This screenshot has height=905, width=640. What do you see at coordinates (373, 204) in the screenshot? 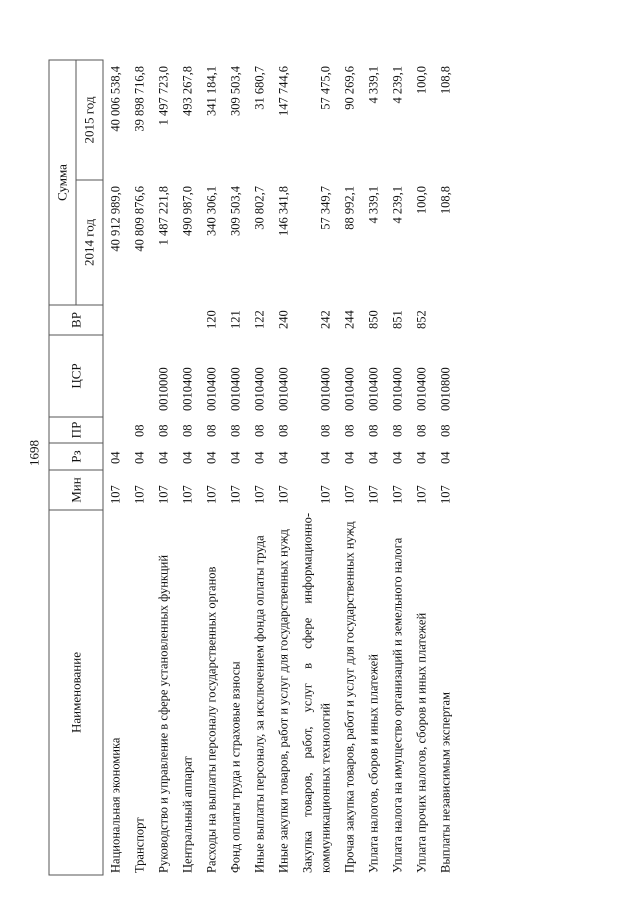
I see `cell-y2014: 4 339,1` at bounding box center [373, 204].